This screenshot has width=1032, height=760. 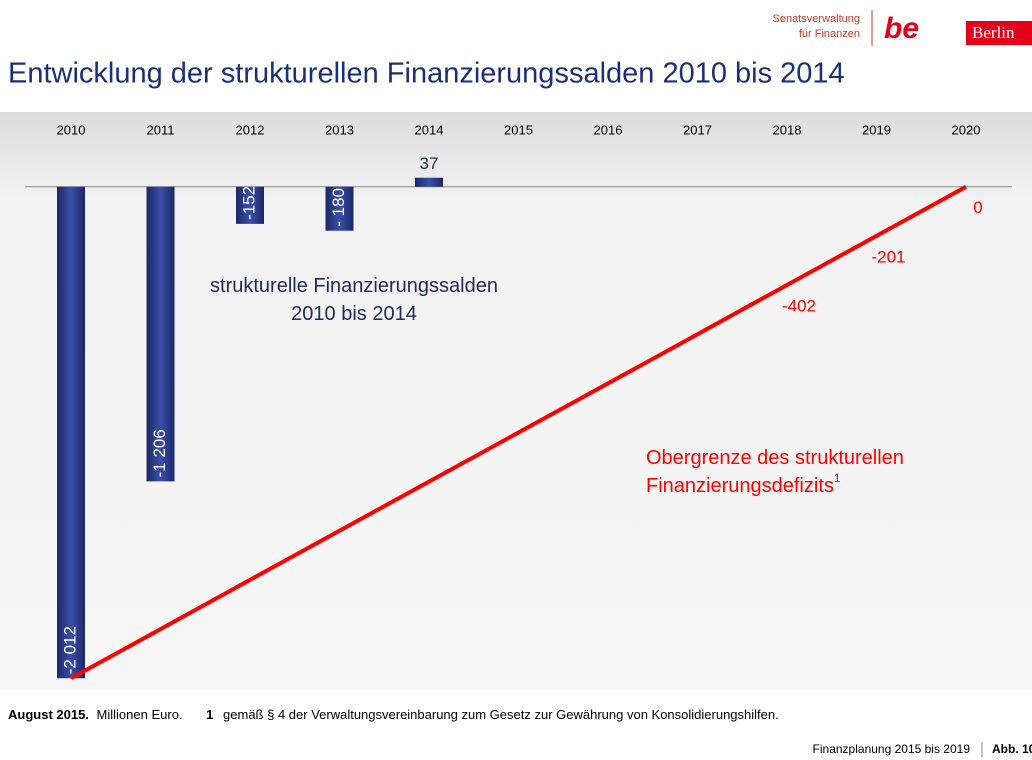 I want to click on superscript: 1, so click(x=837, y=478).